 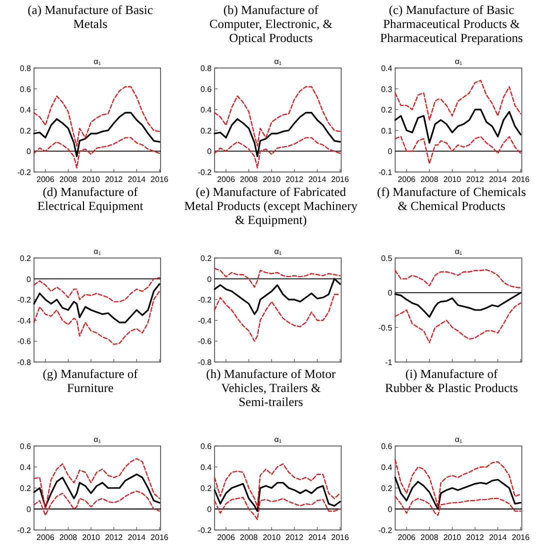 I want to click on chart-title: (g) Manufacture of Furniture, so click(x=90, y=381).